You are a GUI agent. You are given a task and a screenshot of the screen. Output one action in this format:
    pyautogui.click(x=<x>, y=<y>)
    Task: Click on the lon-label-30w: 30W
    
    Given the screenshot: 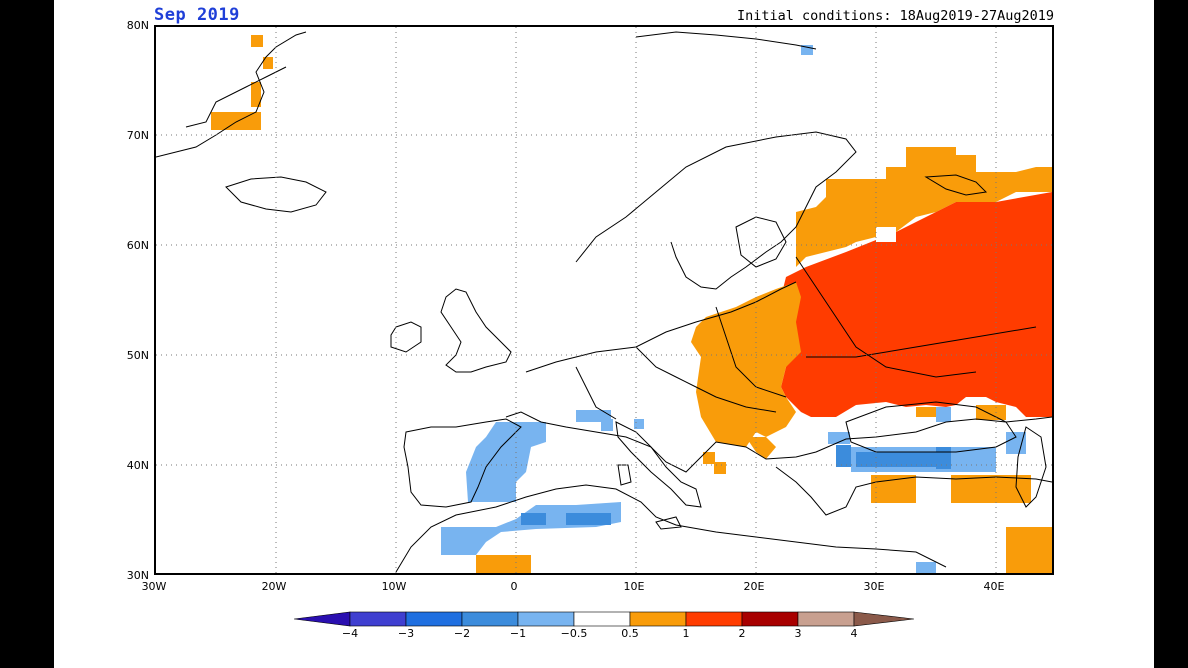 What is the action you would take?
    pyautogui.click(x=154, y=586)
    